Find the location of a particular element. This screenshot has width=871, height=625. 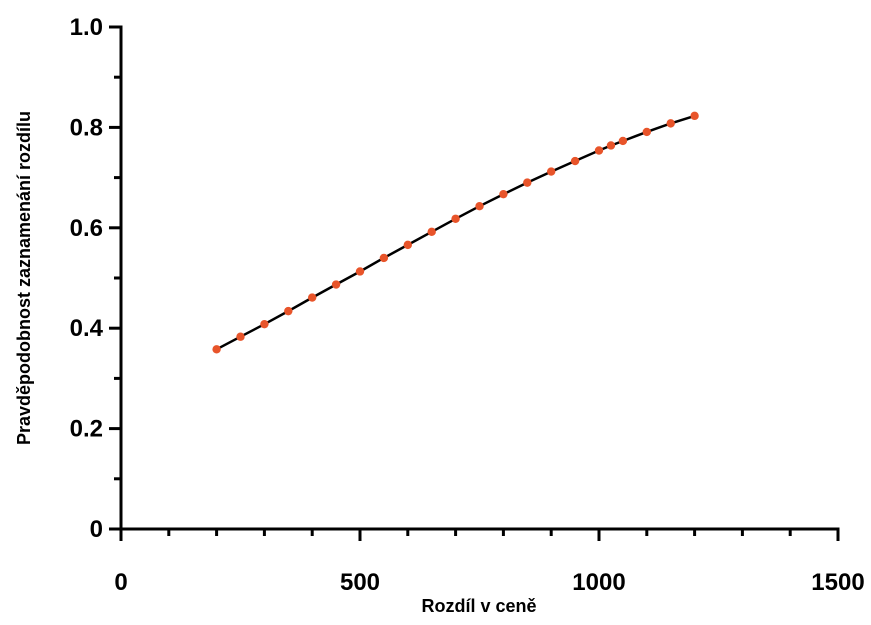

x-tick-label: 1000 is located at coordinates (598, 582).